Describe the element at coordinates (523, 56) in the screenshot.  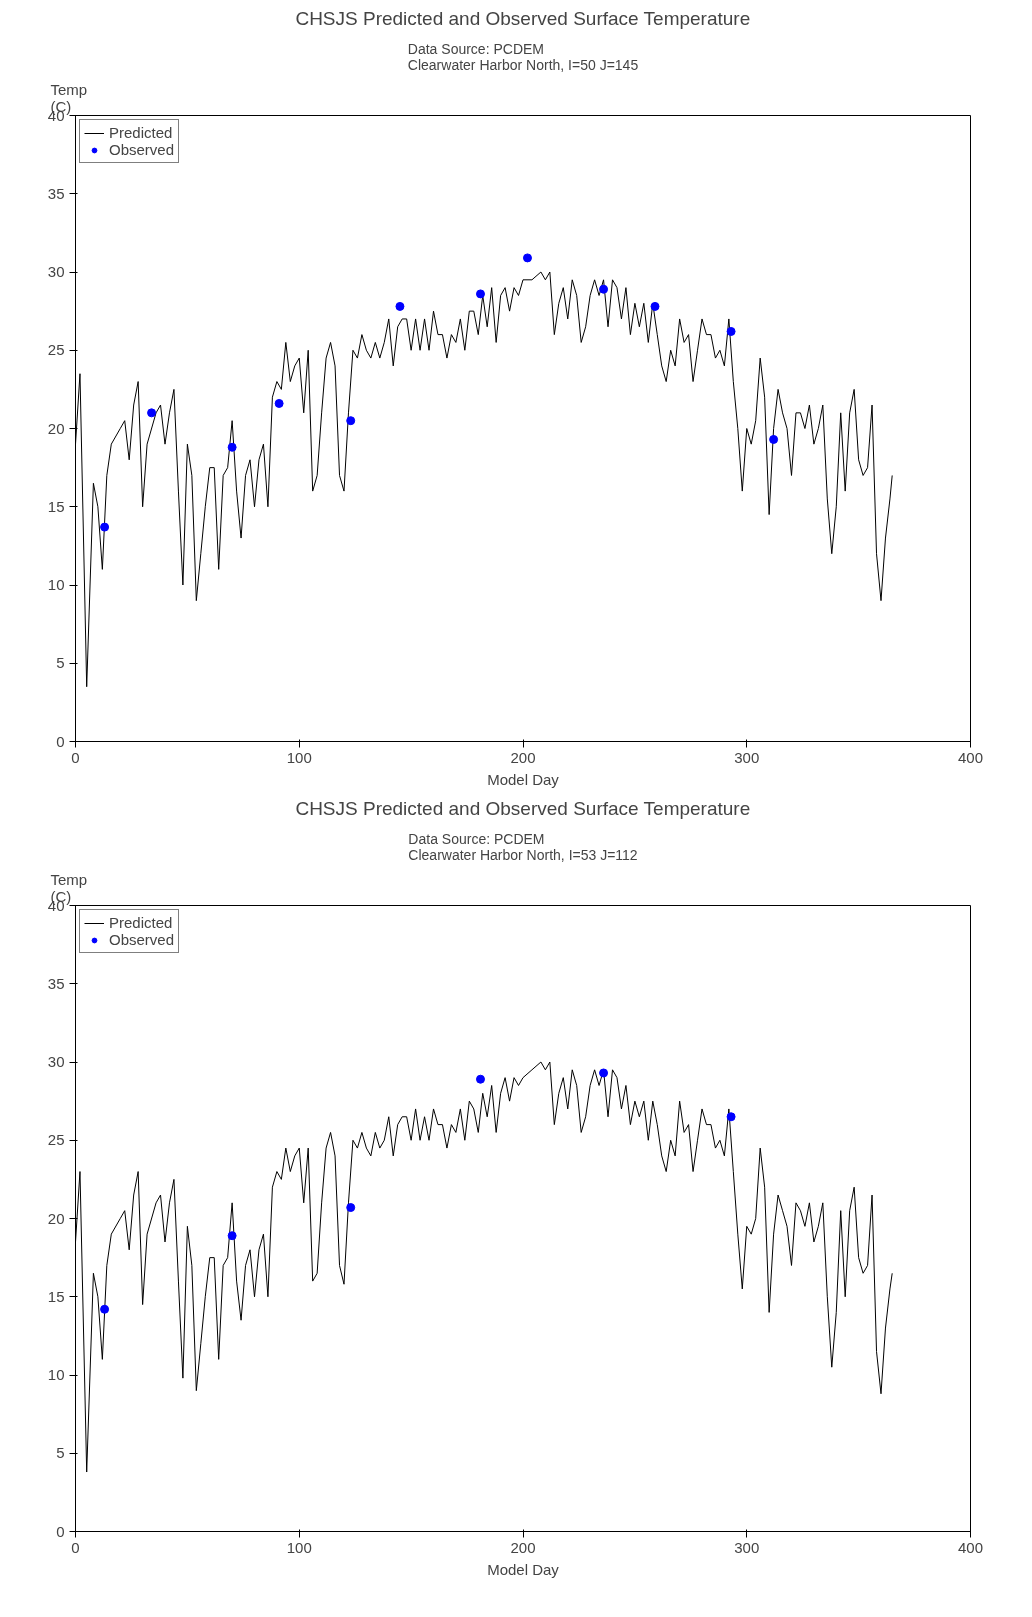
I see `chart-subtitle: Data Source: PCDEM Clearwater Harbor North, I=50 J=145` at that location.